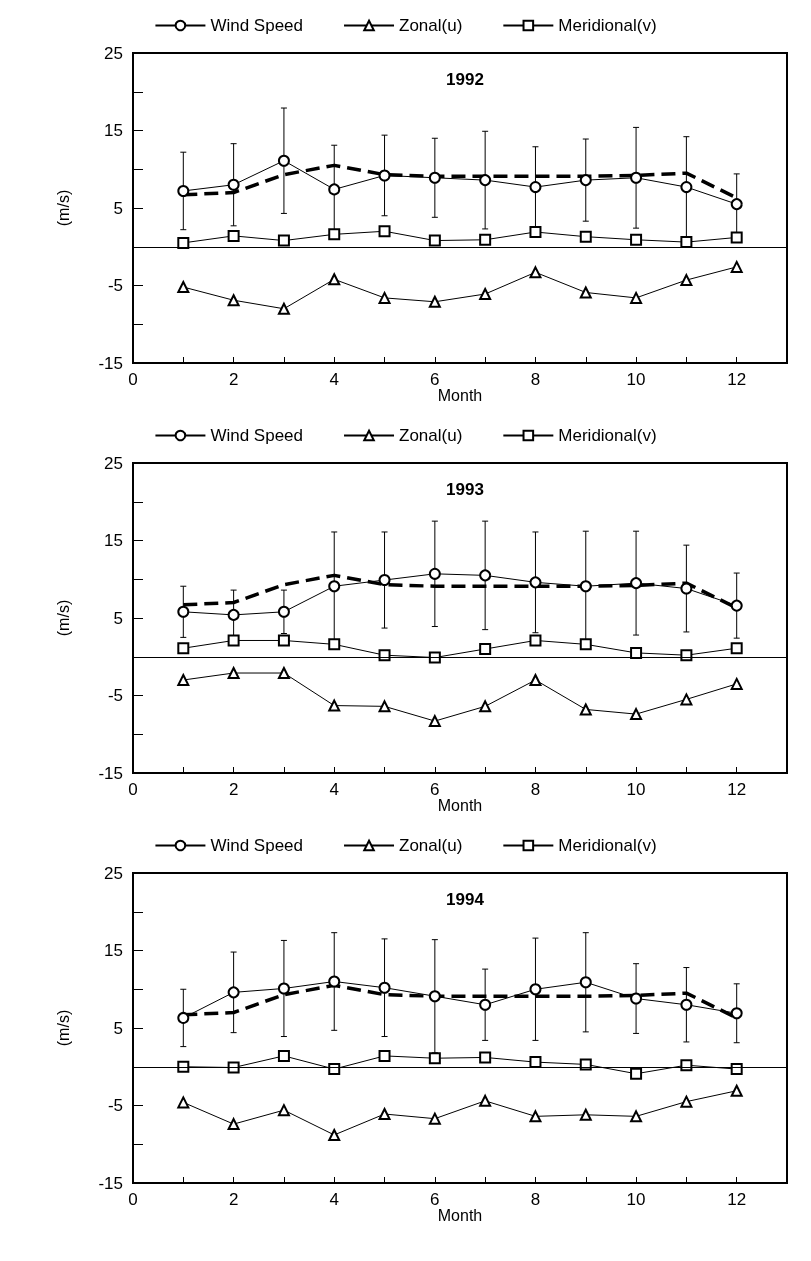  I want to click on x-tick-label: 10, so click(636, 379).